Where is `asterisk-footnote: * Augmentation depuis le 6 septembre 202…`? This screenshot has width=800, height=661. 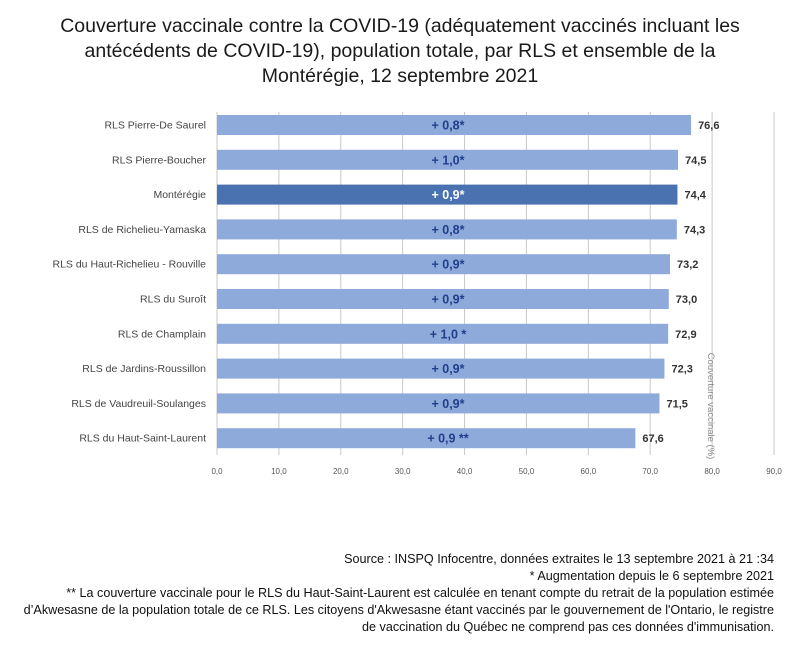
asterisk-footnote: * Augmentation depuis le 6 septembre 202… is located at coordinates (651, 576).